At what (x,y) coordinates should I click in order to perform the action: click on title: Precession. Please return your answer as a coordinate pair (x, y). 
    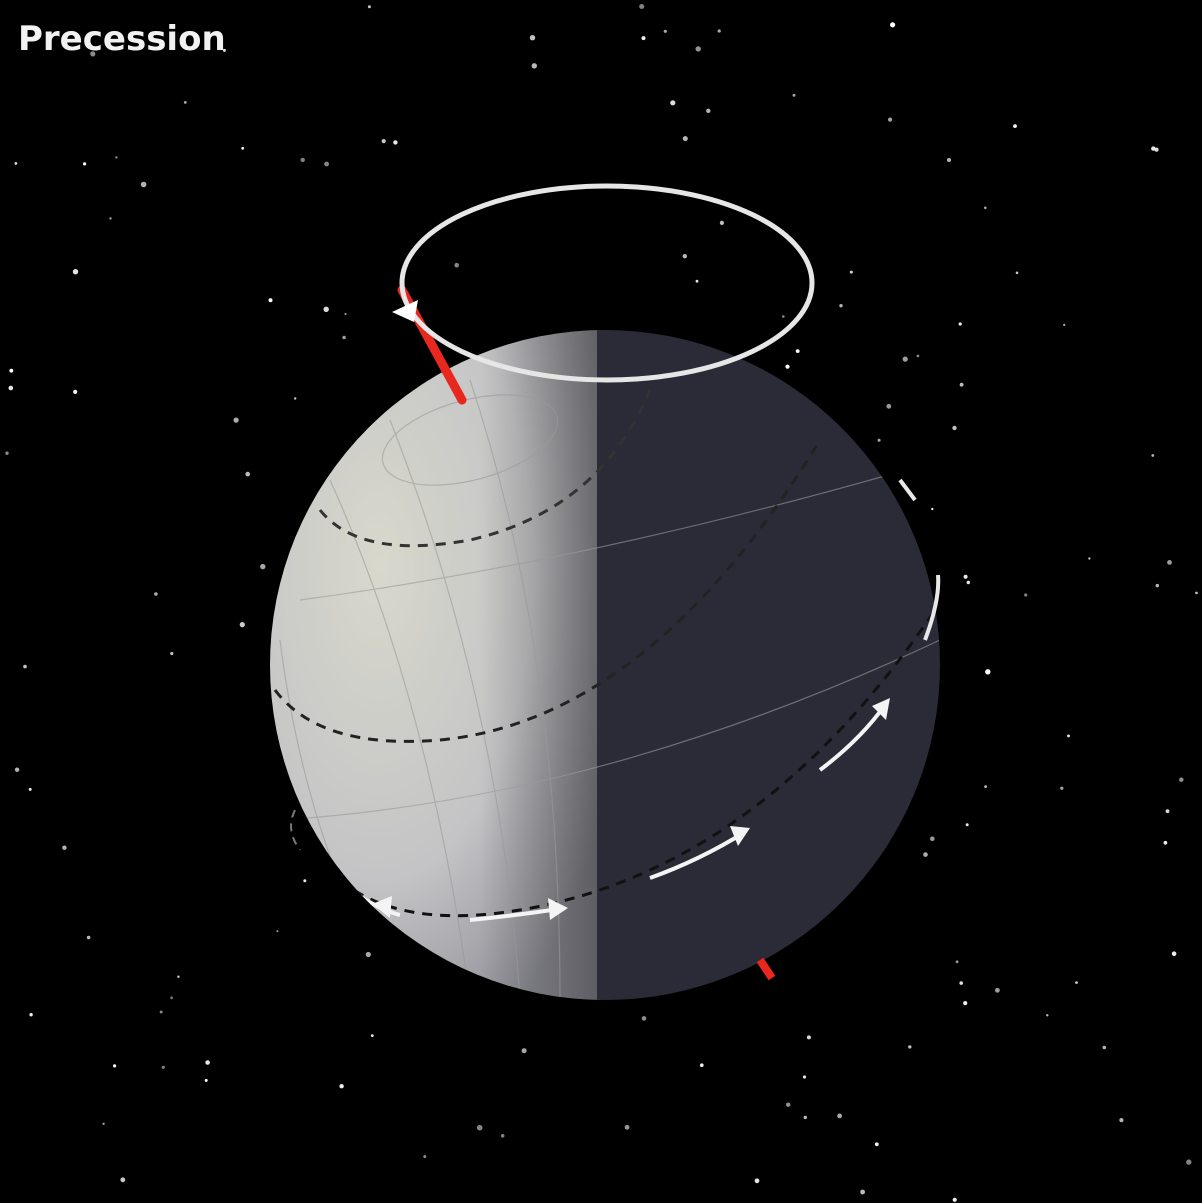
    Looking at the image, I should click on (122, 39).